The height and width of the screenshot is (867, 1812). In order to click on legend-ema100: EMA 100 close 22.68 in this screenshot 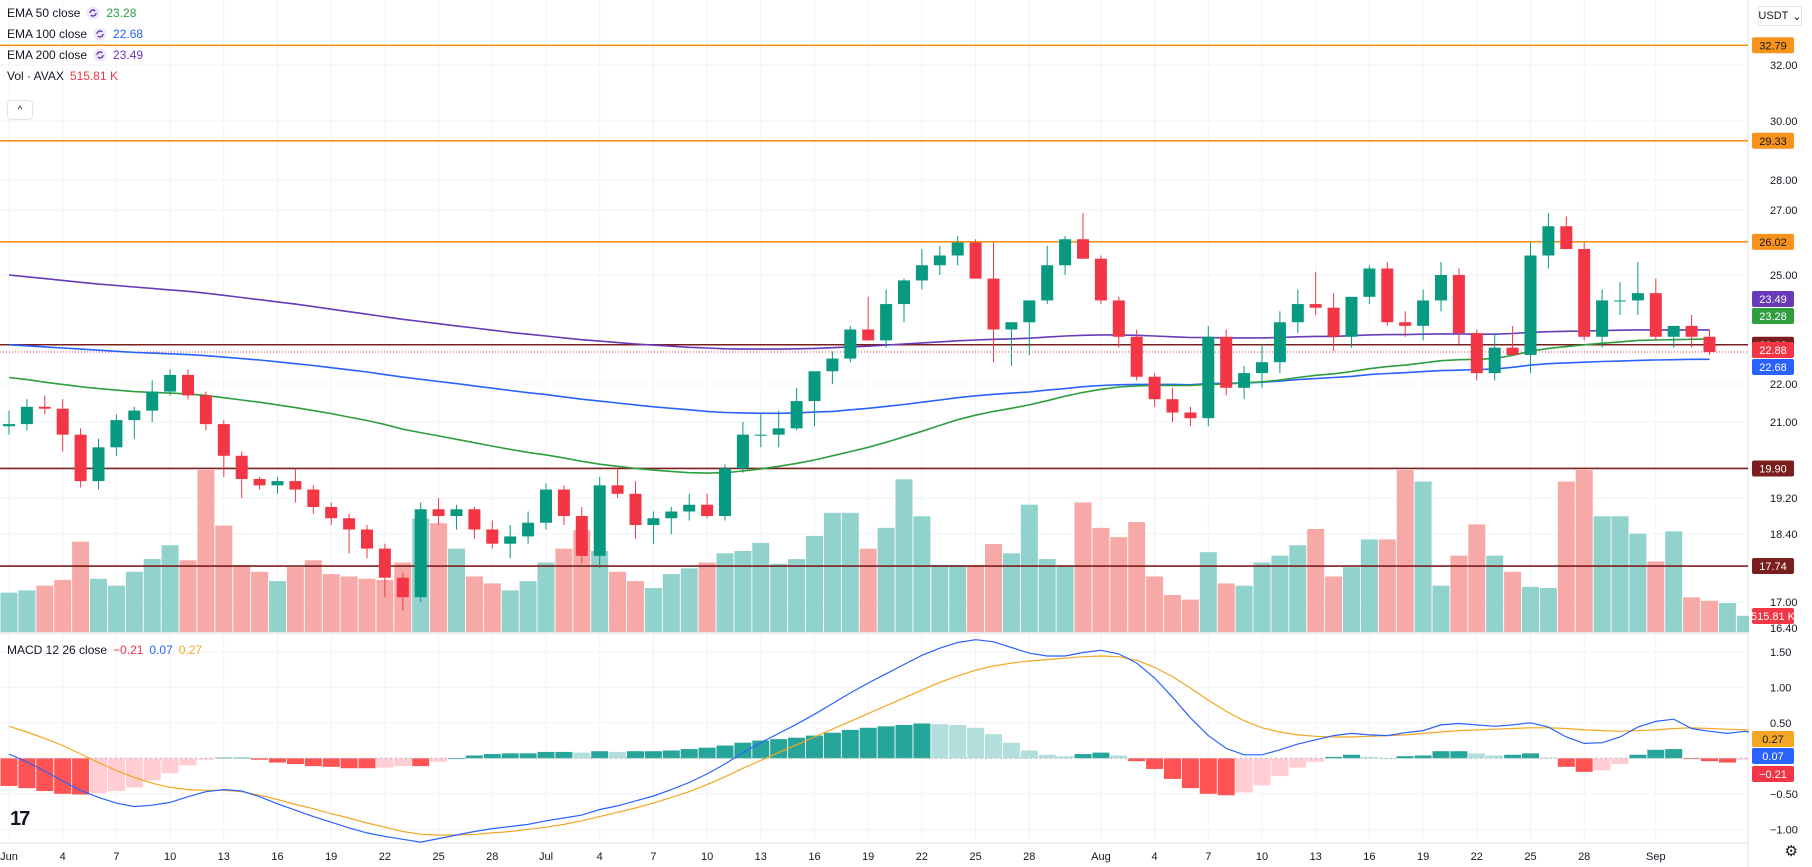, I will do `click(75, 34)`.